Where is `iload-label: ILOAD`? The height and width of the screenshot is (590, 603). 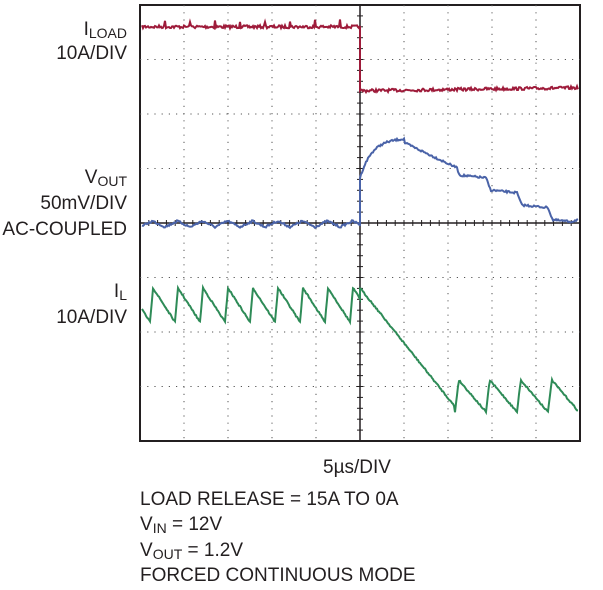 iload-label: ILOAD is located at coordinates (105, 30).